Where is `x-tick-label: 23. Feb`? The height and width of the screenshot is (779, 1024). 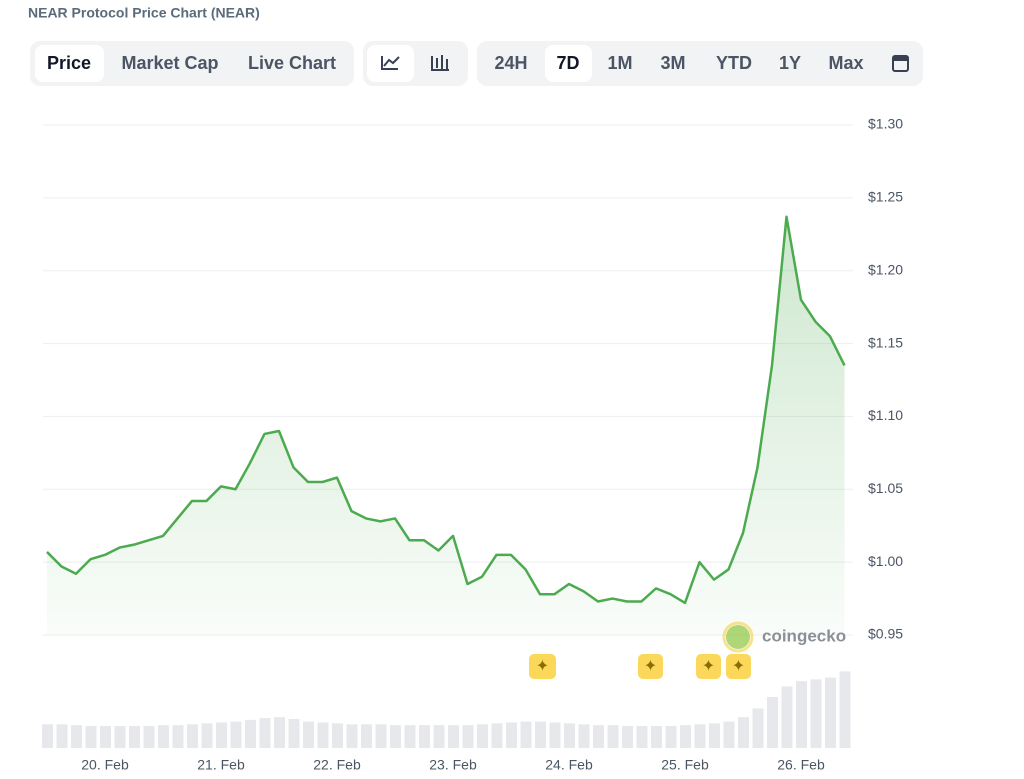
x-tick-label: 23. Feb is located at coordinates (453, 765).